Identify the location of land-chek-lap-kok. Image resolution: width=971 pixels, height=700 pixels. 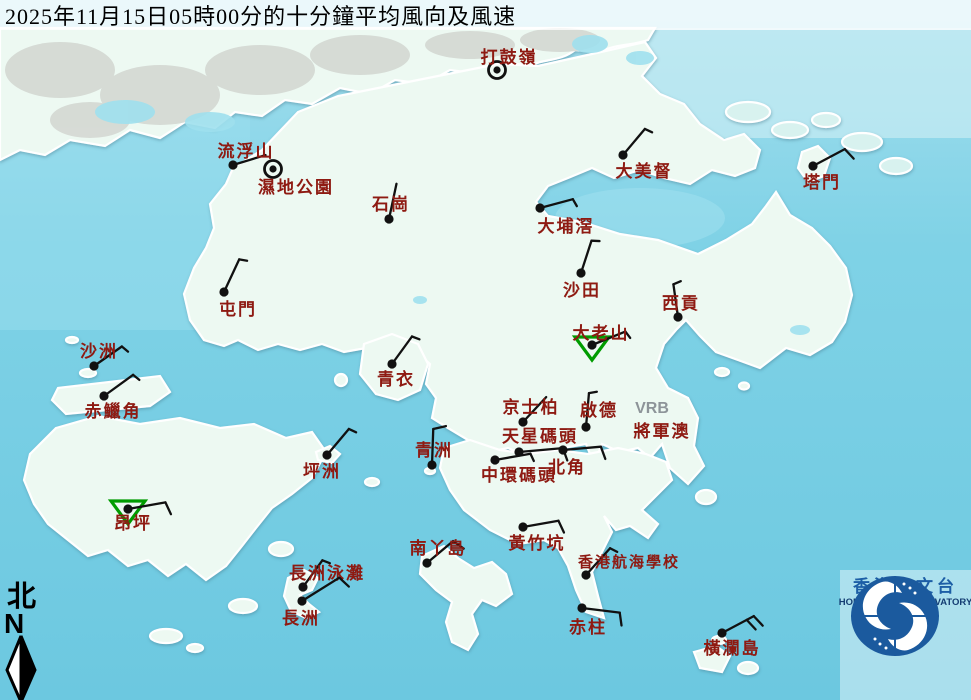
(111, 395).